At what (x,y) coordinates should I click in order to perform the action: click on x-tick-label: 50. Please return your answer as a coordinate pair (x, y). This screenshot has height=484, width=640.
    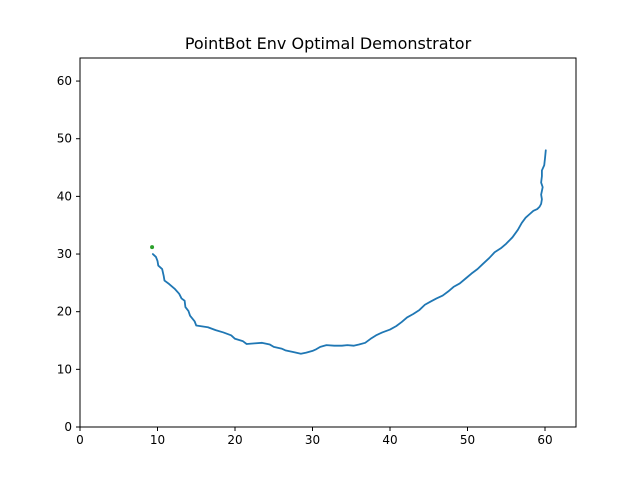
    Looking at the image, I should click on (467, 440).